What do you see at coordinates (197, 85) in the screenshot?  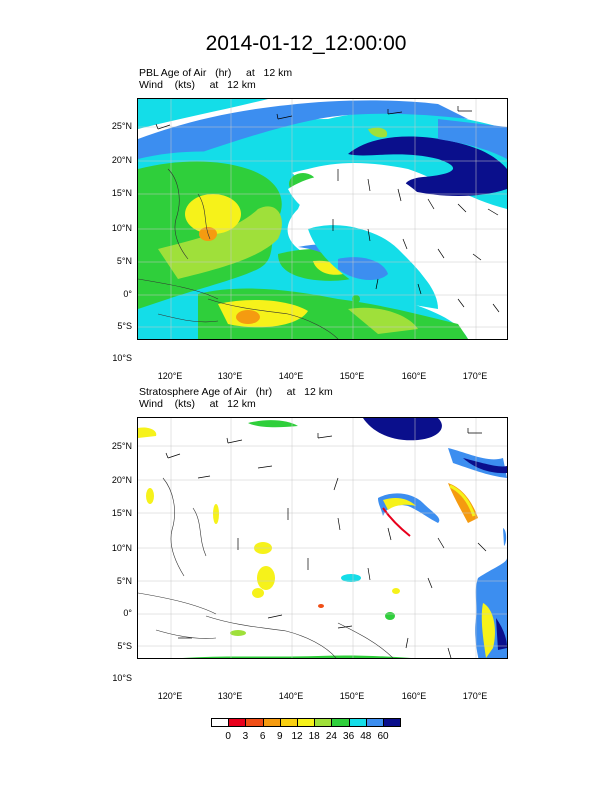 I see `panel1-label-line2: Wind (kts) at 12 km` at bounding box center [197, 85].